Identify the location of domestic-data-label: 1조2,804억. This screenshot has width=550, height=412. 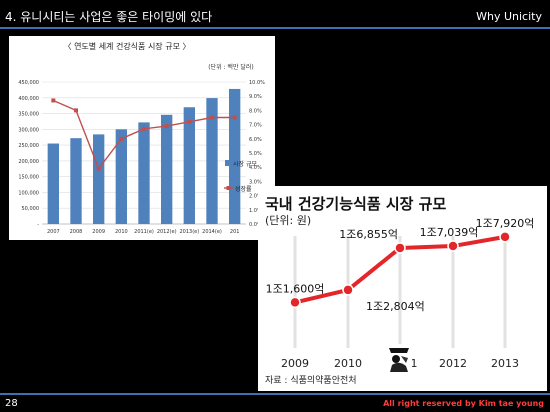
(395, 306).